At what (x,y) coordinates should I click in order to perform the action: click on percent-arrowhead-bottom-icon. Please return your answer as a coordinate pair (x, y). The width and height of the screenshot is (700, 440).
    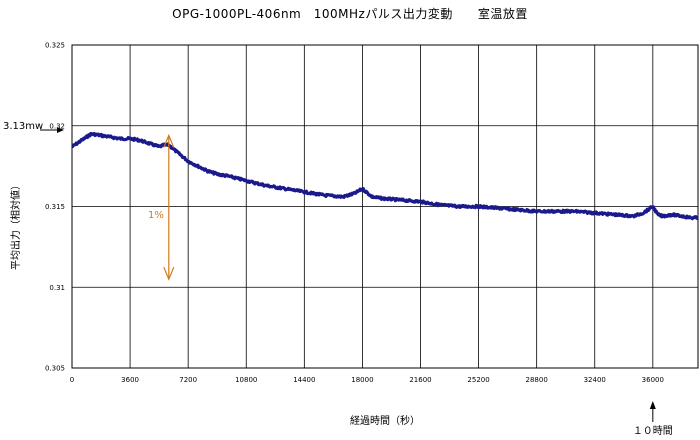
    Looking at the image, I should click on (169, 273).